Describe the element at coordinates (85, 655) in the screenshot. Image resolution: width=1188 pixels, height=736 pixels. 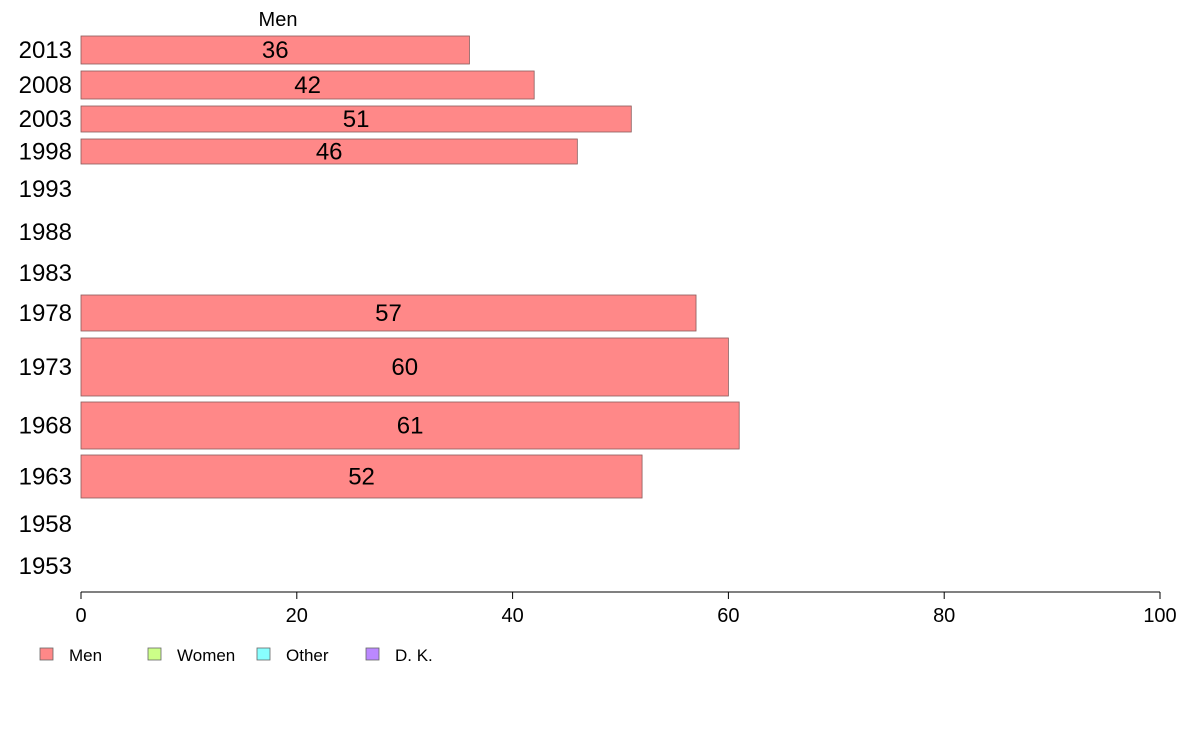
I see `legend-label: Men` at that location.